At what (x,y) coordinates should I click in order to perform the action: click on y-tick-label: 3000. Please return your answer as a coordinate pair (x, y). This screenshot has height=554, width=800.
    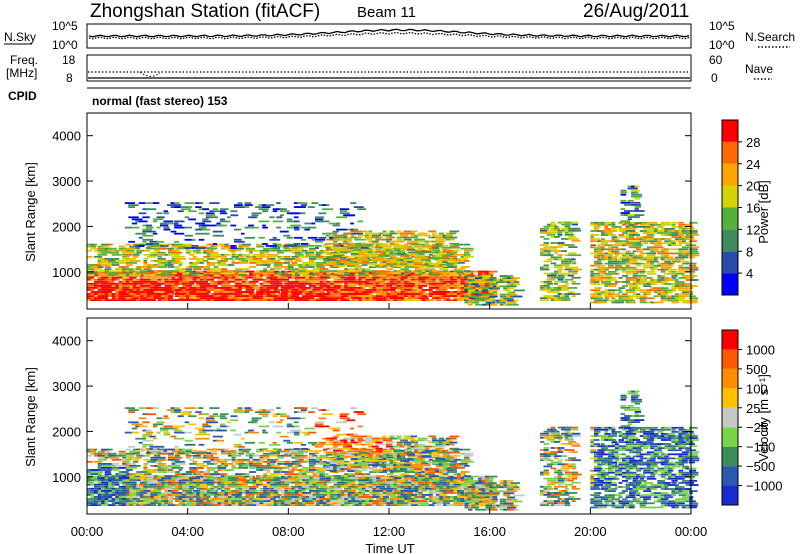
    Looking at the image, I should click on (66, 181).